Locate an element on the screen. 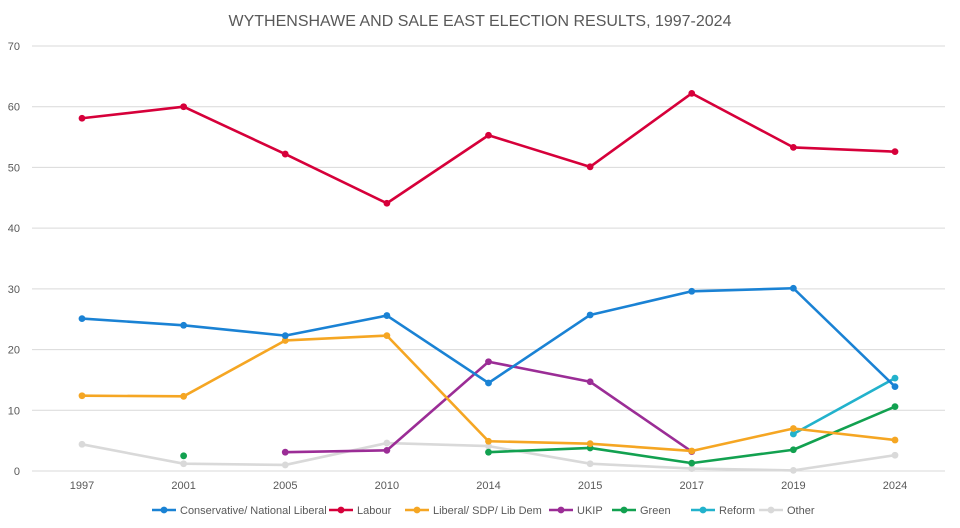 The height and width of the screenshot is (528, 960). x-tick-label: 2015 is located at coordinates (590, 486).